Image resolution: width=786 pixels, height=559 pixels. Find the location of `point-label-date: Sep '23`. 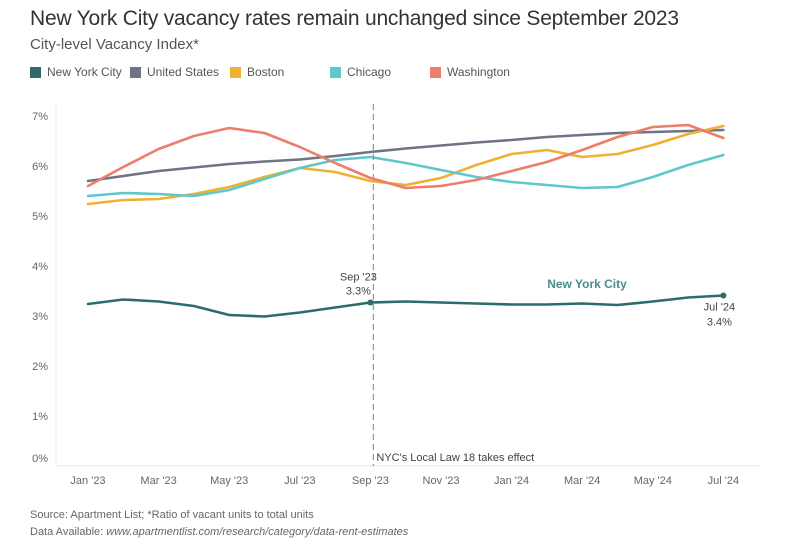

point-label-date: Sep '23 is located at coordinates (358, 278).